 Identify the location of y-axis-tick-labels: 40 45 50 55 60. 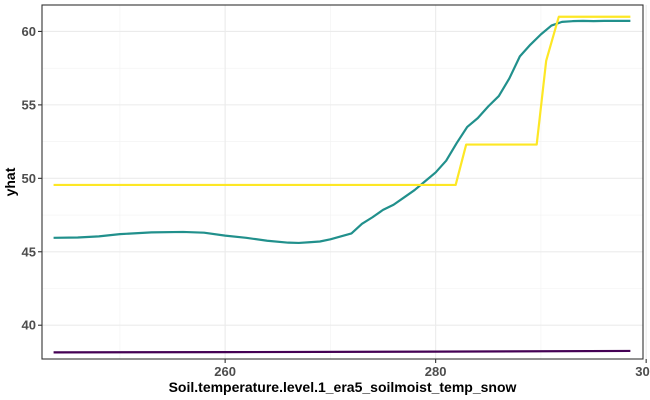
(29, 178).